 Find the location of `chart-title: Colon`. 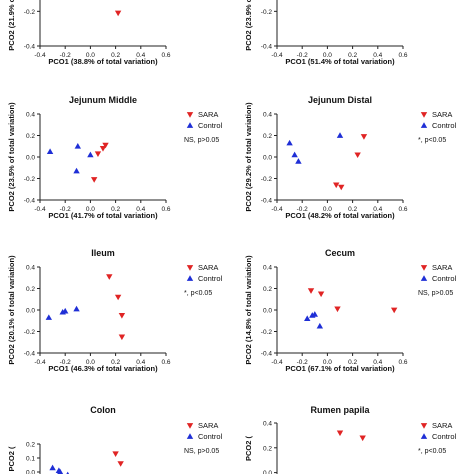

chart-title: Colon is located at coordinates (103, 410).